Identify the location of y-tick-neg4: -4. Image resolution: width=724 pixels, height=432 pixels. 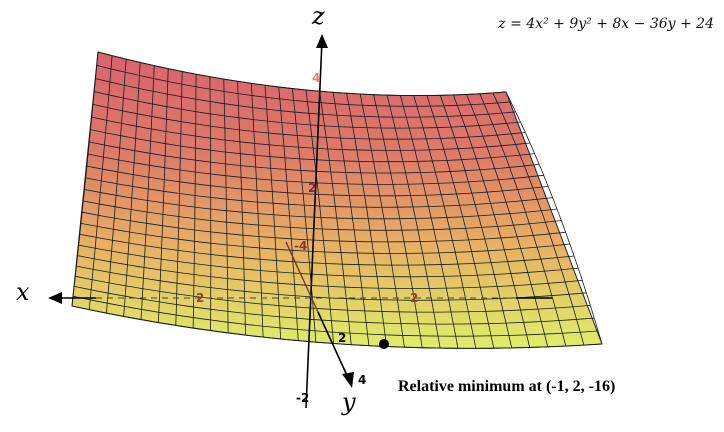
(300, 246).